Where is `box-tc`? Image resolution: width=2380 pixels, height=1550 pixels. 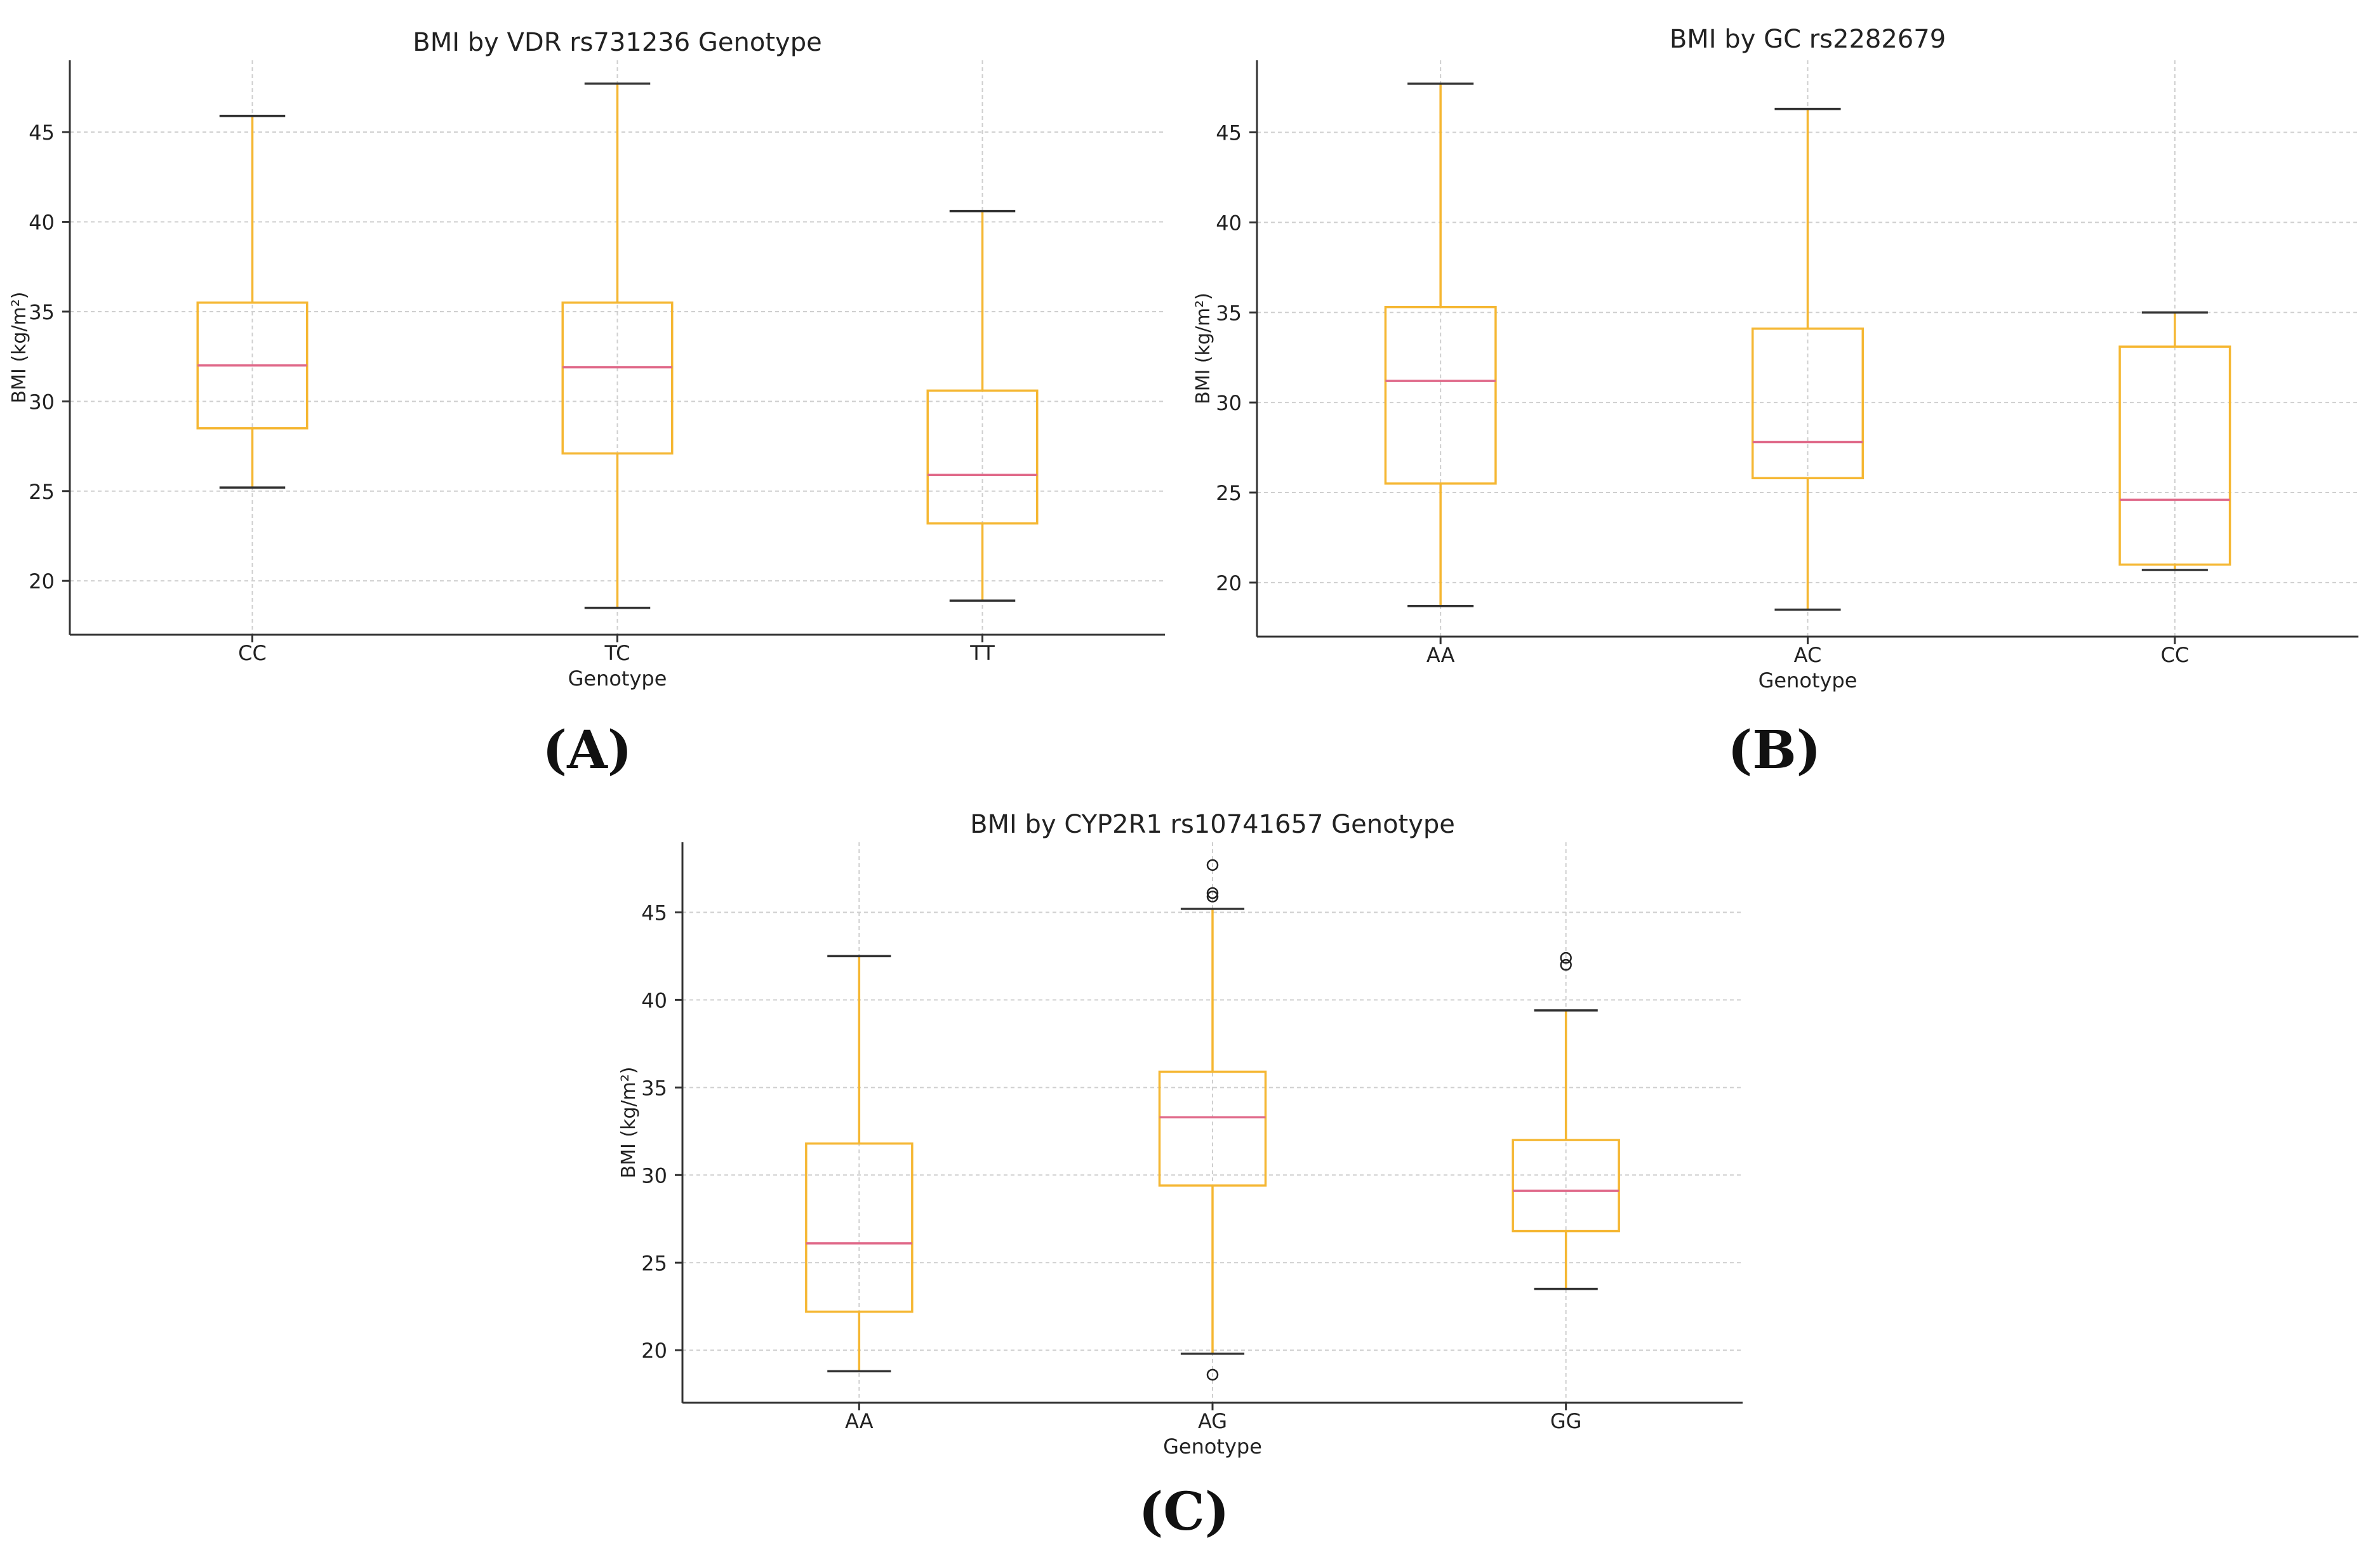 box-tc is located at coordinates (617, 346).